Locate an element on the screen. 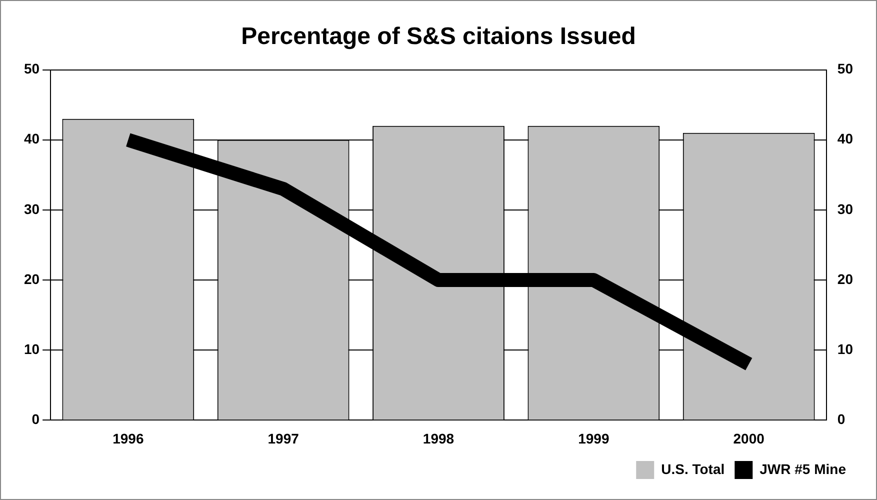 The image size is (877, 500). y2-tick-label: 50 is located at coordinates (845, 68).